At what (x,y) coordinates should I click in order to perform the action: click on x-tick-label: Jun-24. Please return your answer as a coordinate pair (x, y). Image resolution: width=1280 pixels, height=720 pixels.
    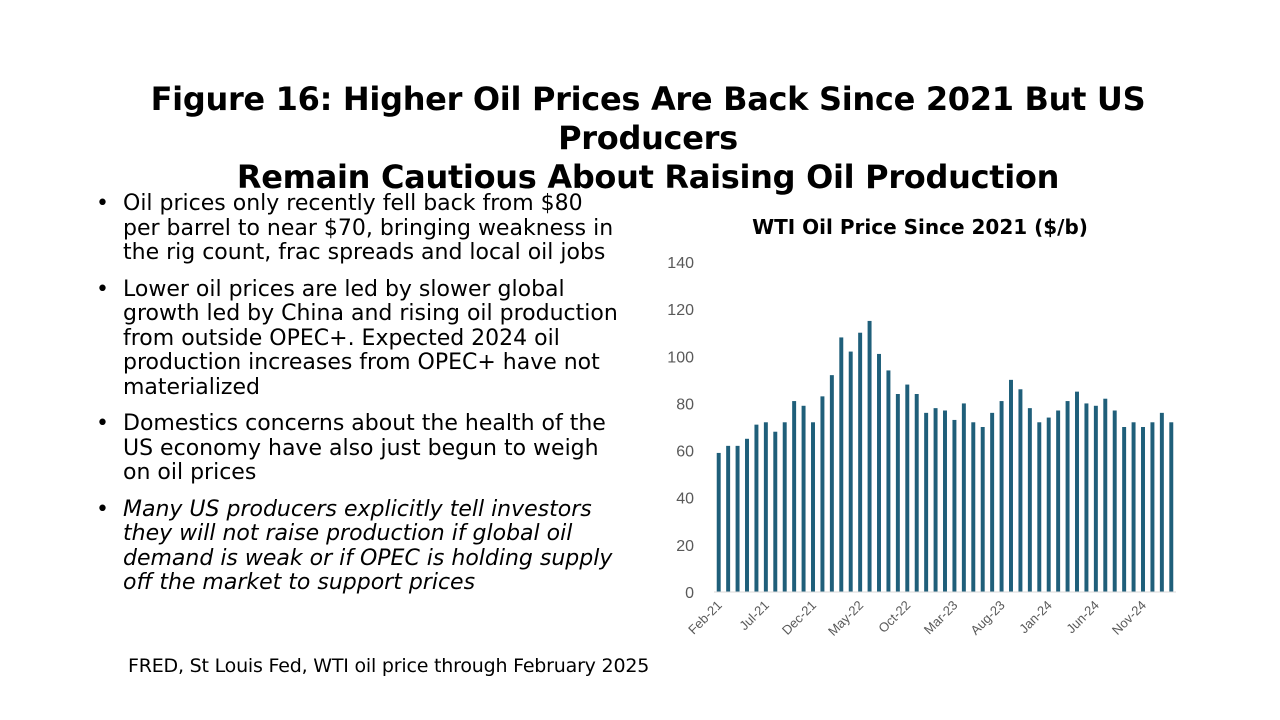
    Looking at the image, I should click on (1082, 617).